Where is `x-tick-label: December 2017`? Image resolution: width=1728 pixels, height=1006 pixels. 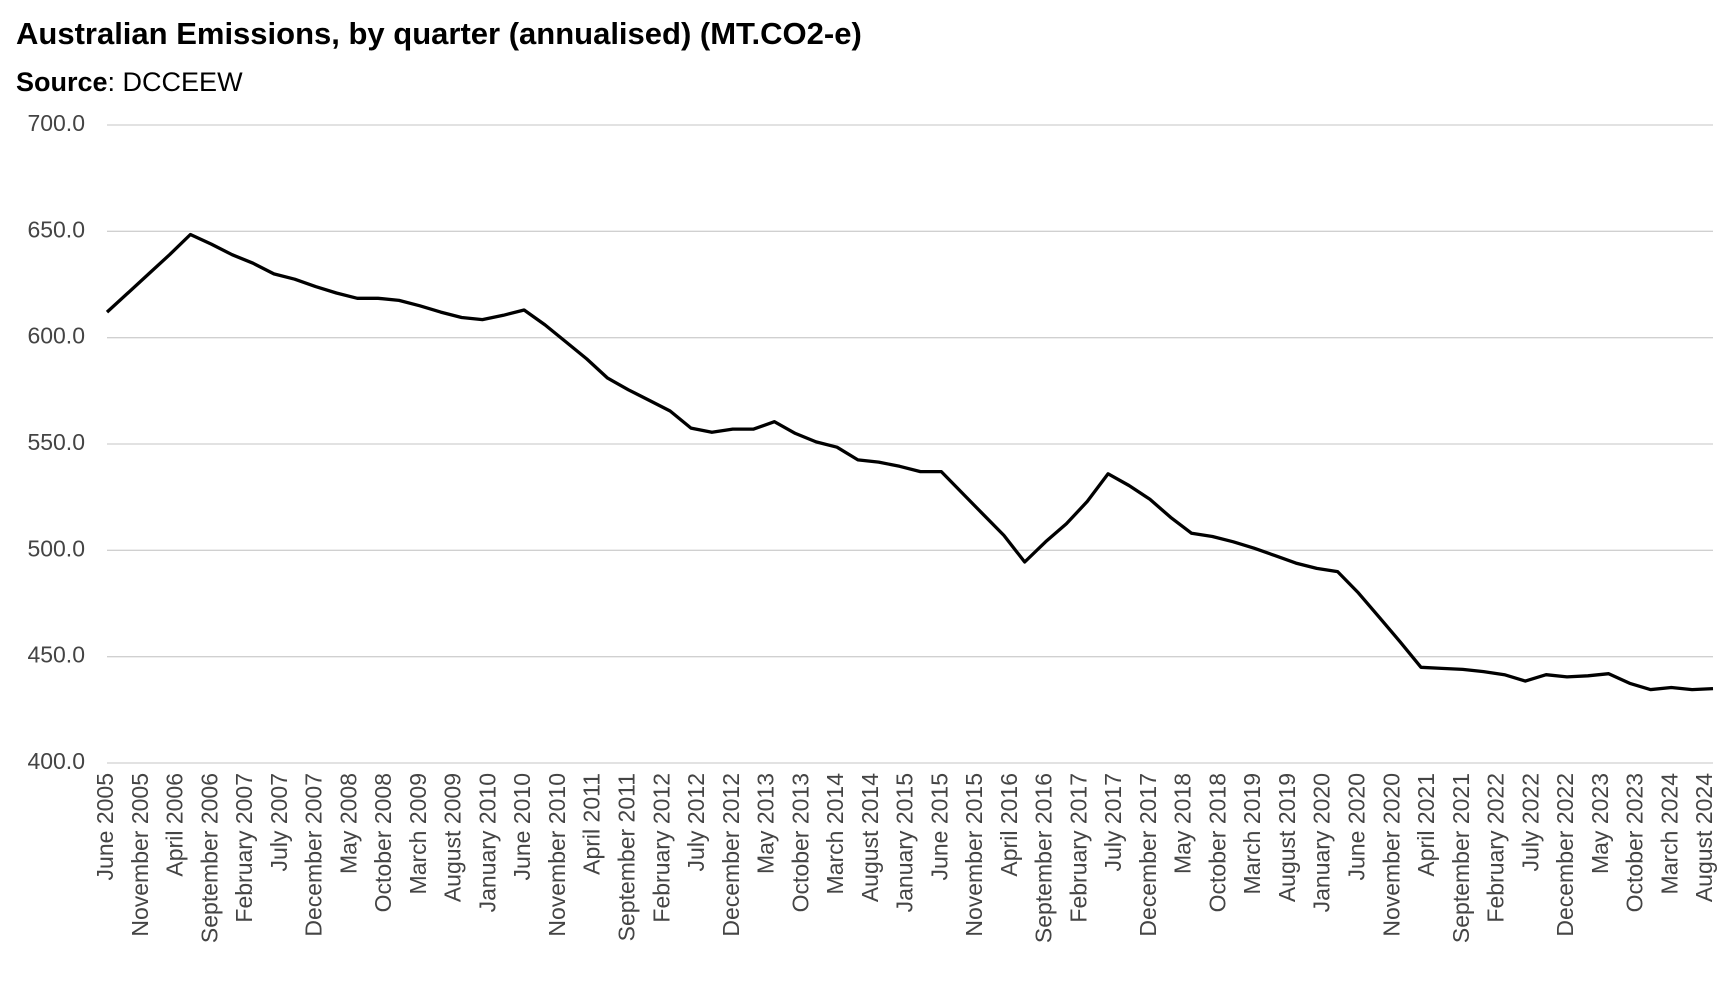
x-tick-label: December 2017 is located at coordinates (1148, 855).